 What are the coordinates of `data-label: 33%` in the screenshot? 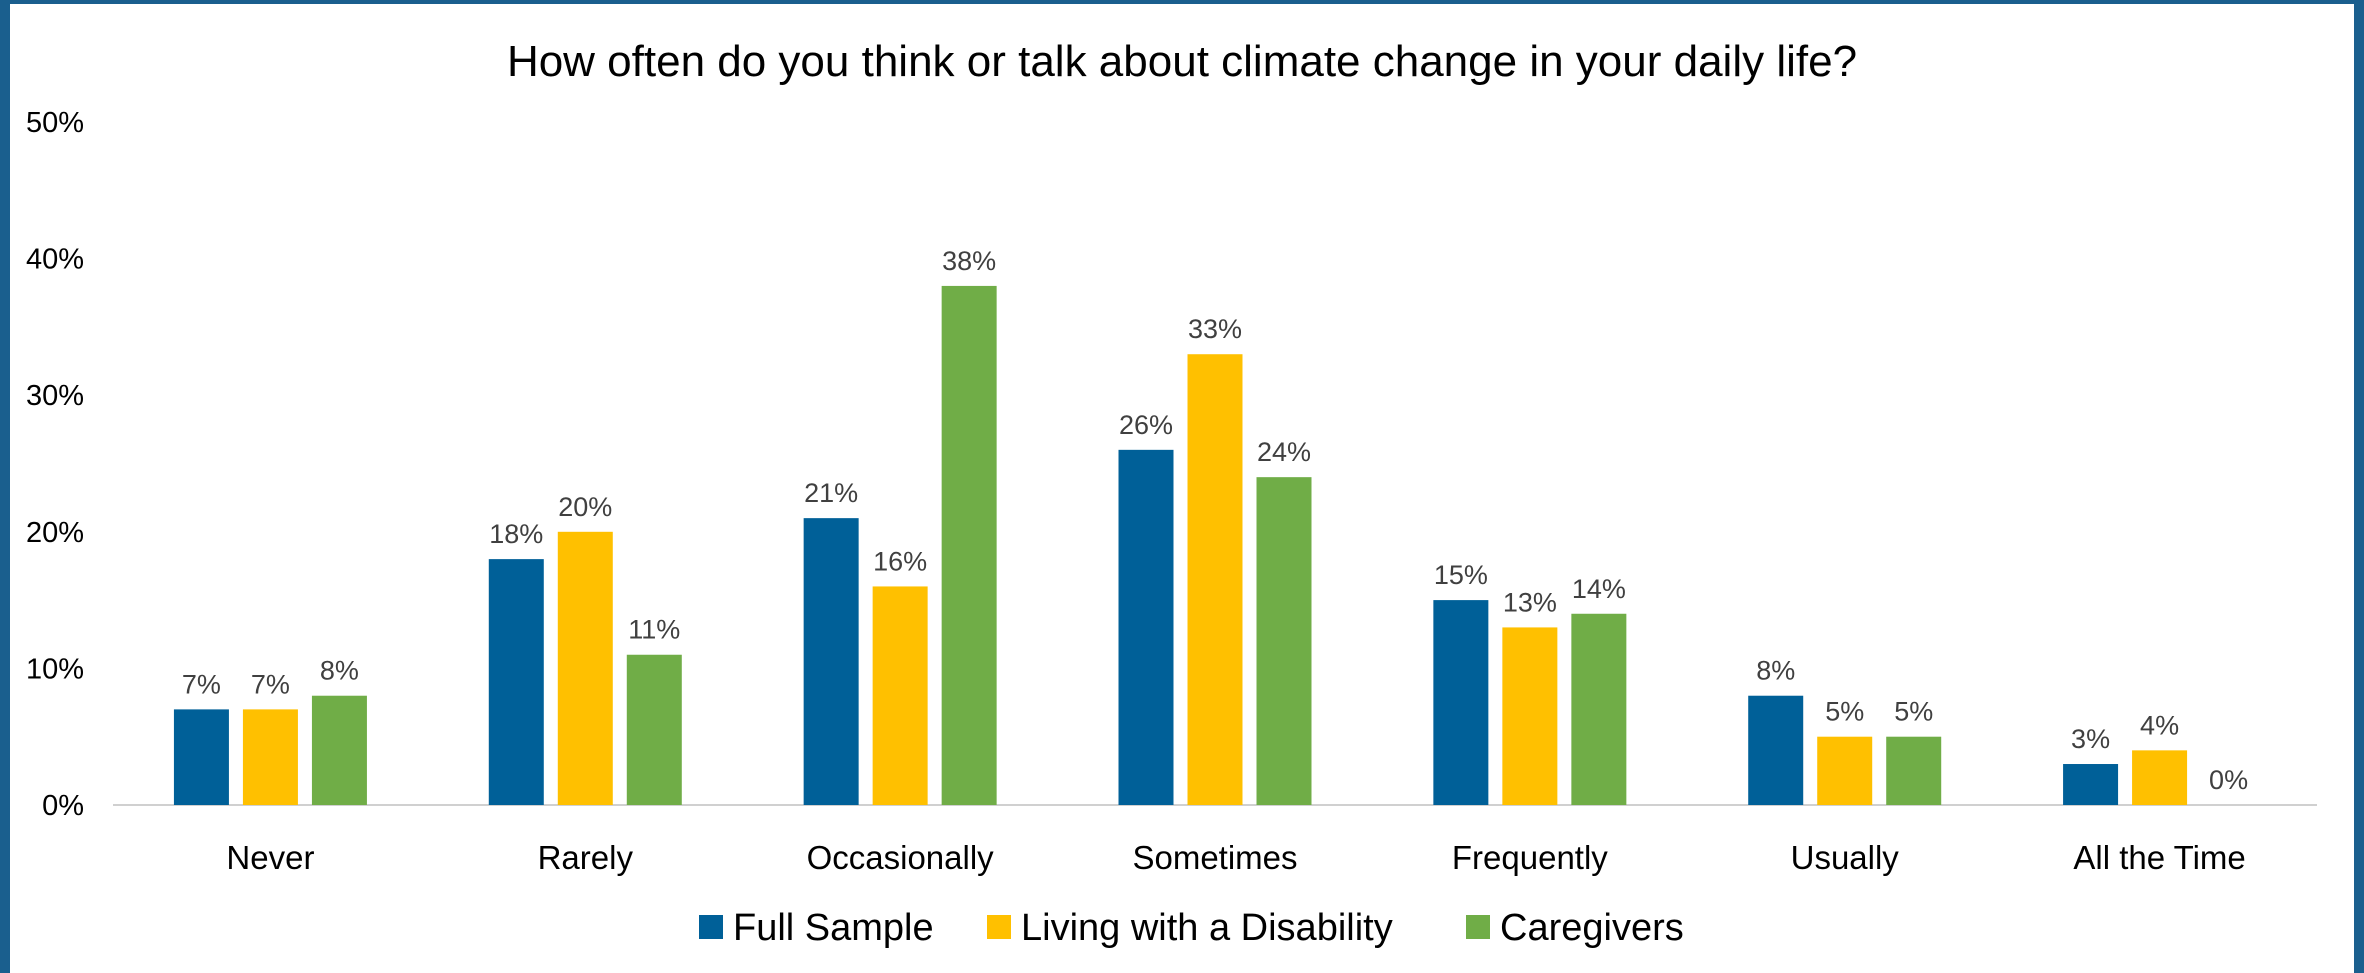 It's located at (1215, 329).